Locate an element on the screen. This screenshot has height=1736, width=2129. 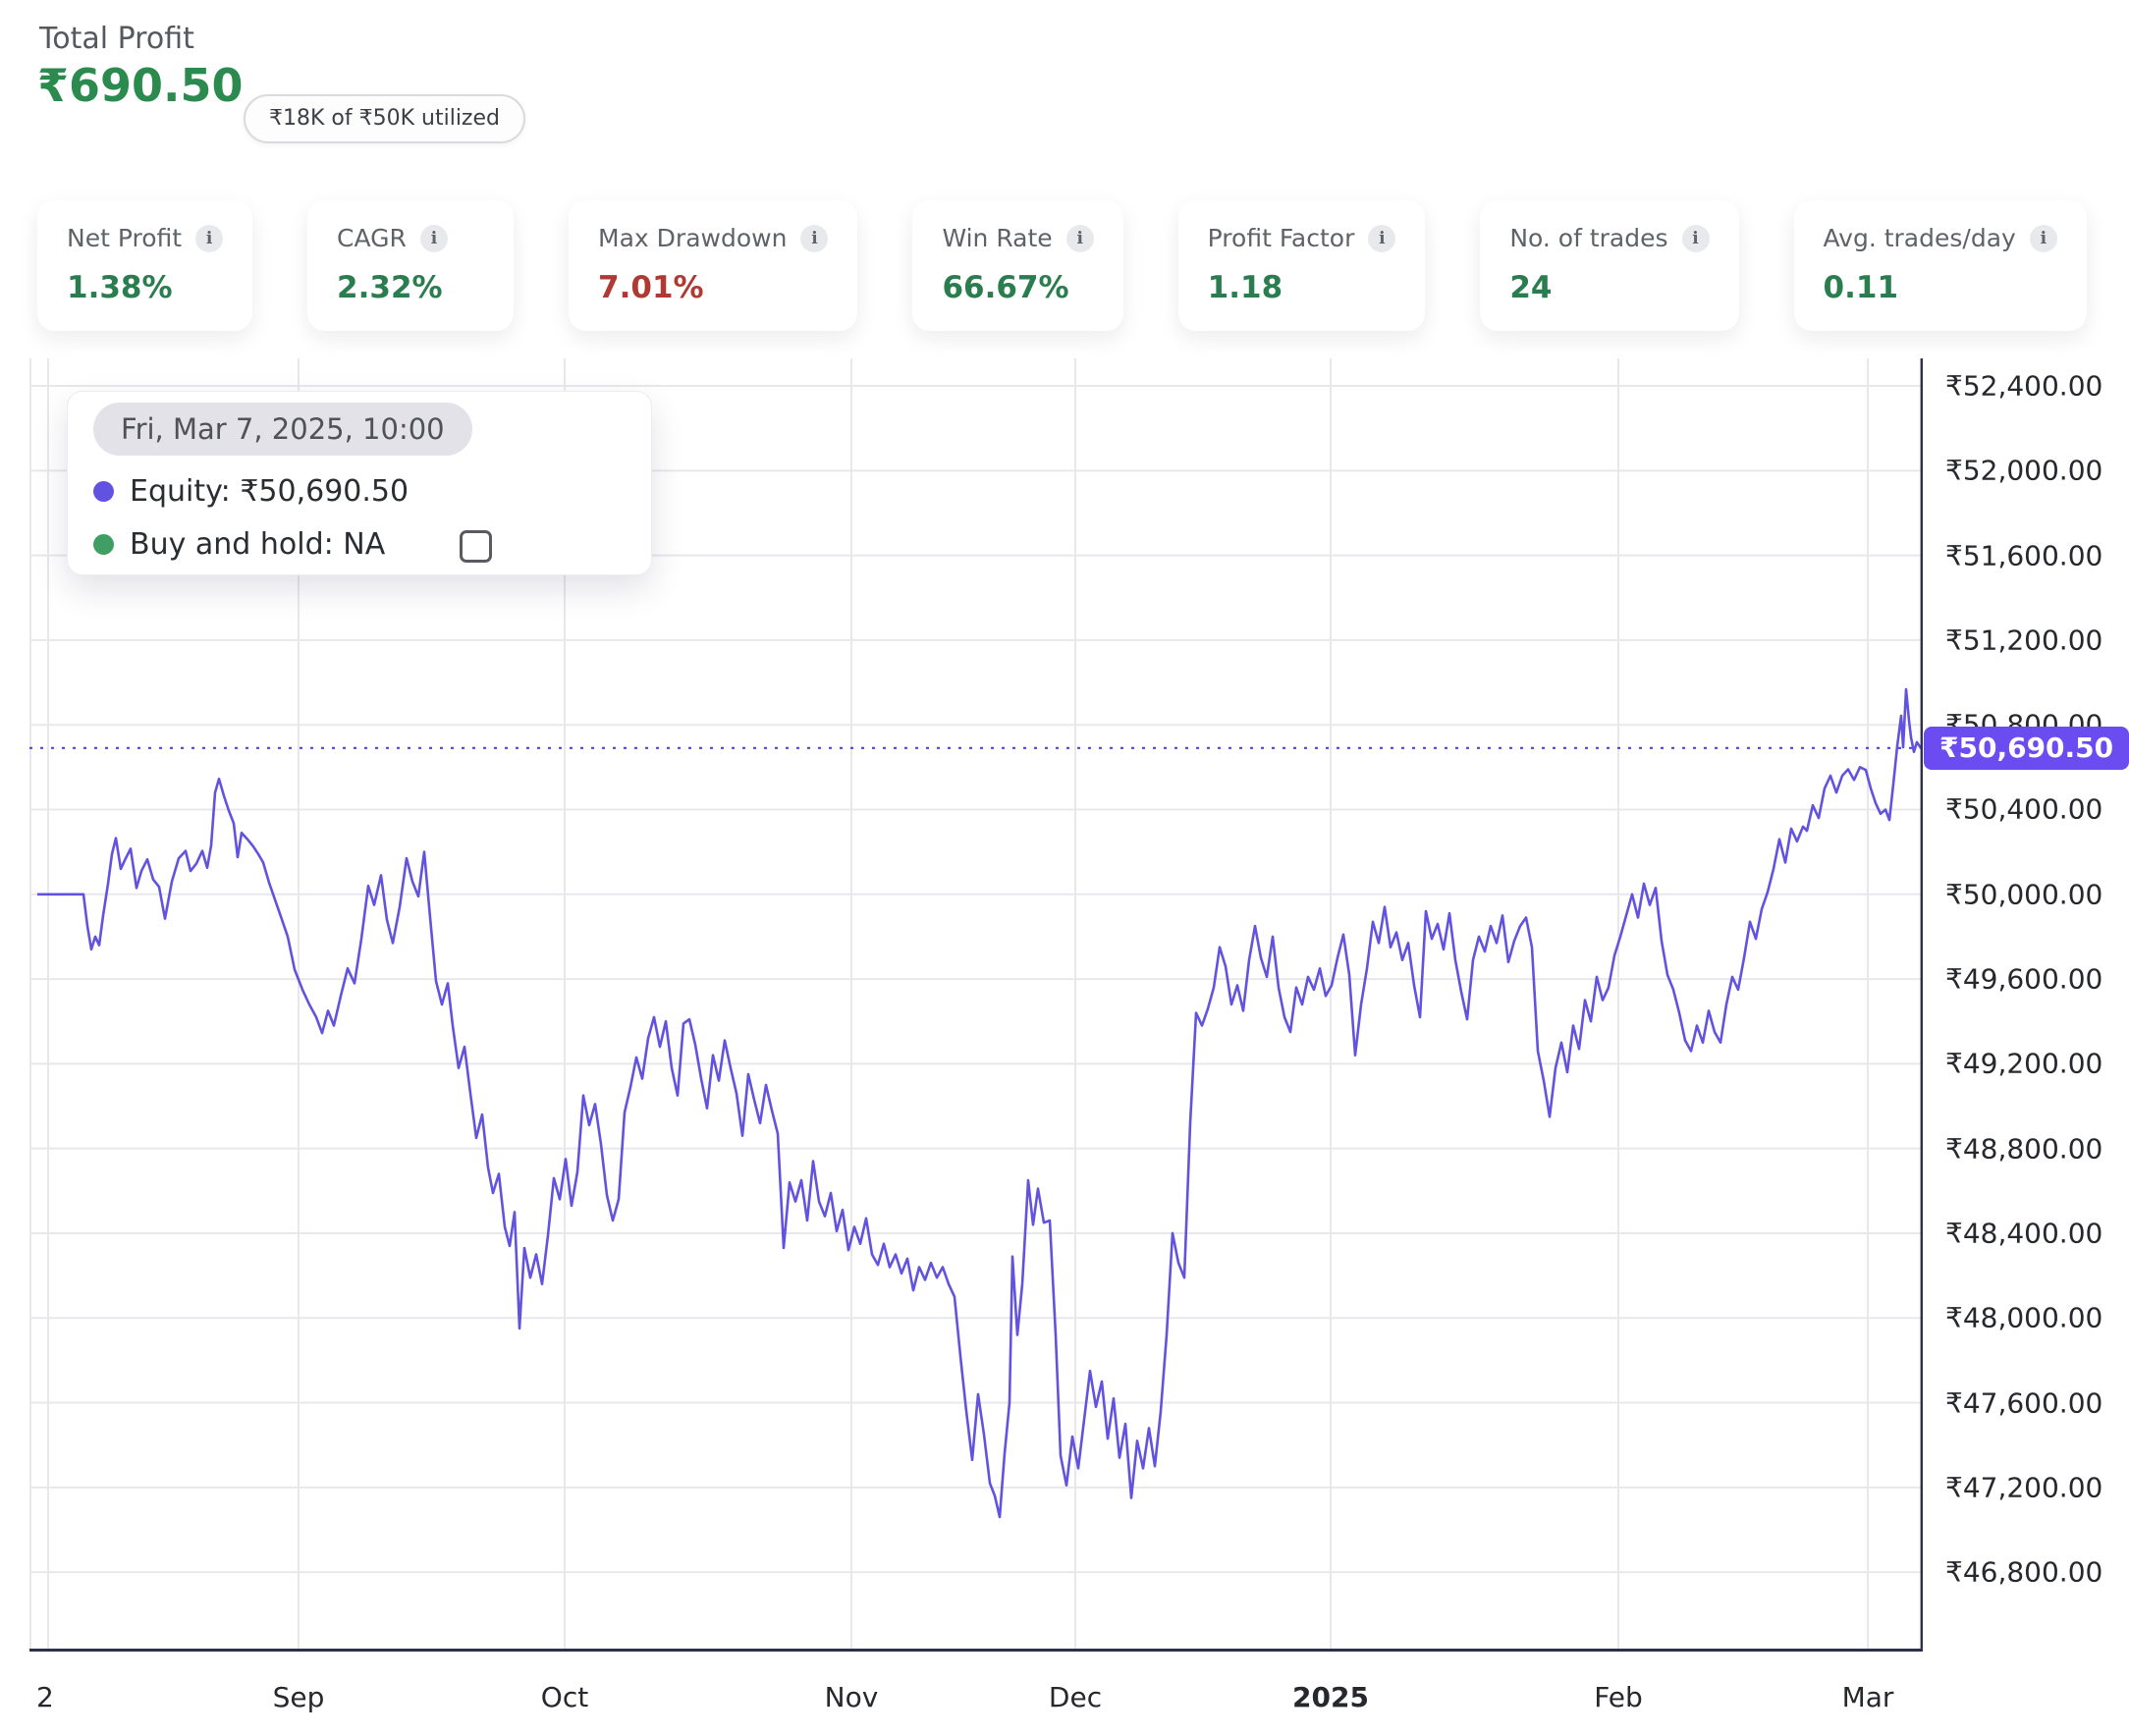
stat-card-avg-trades-day: Avg. trades/day i 0.11 is located at coordinates (1940, 265).